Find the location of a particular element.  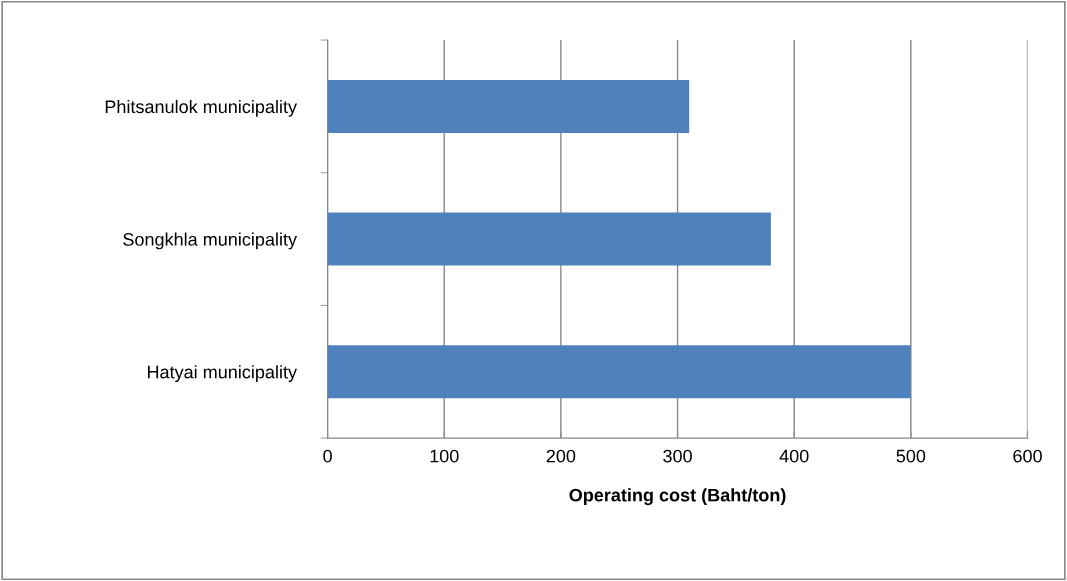

y-tick-label: Hatyai municipality is located at coordinates (222, 374).